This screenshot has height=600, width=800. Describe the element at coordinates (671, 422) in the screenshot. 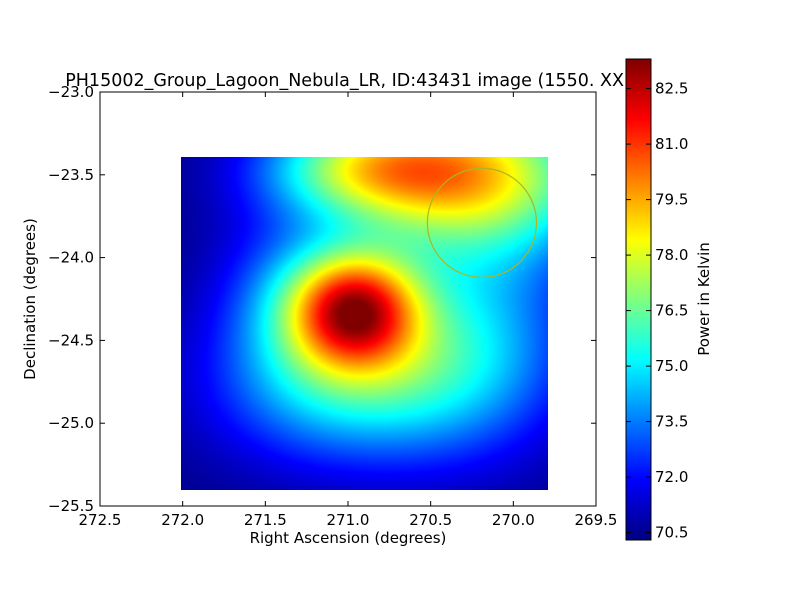

I see `colorbar-tick-label: 73.5` at that location.